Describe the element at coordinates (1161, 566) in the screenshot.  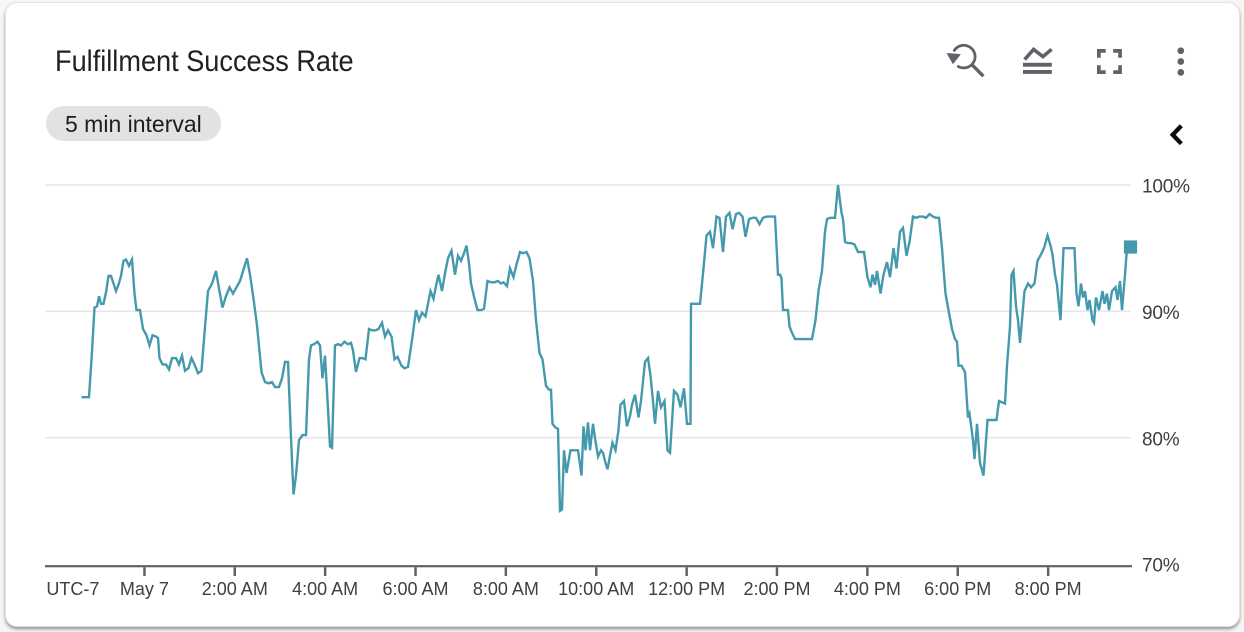
I see `svg-text: 70%` at that location.